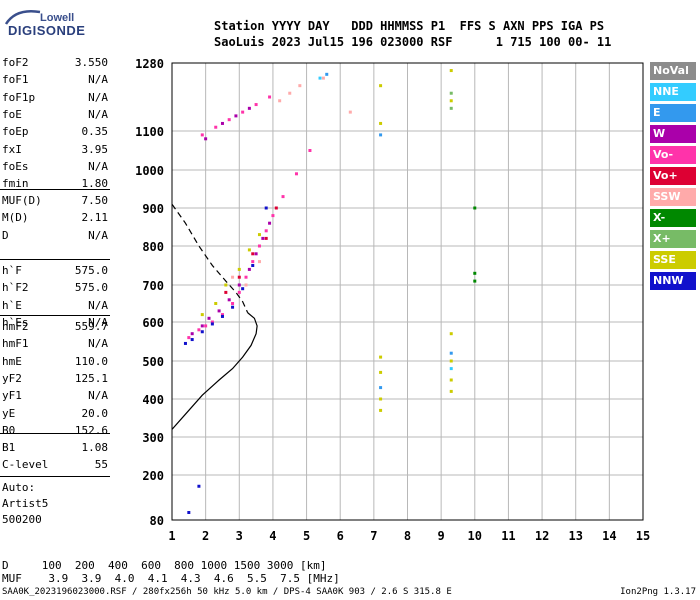 The width and height of the screenshot is (700, 600). Describe the element at coordinates (12, 361) in the screenshot. I see `param-label: hmE` at that location.